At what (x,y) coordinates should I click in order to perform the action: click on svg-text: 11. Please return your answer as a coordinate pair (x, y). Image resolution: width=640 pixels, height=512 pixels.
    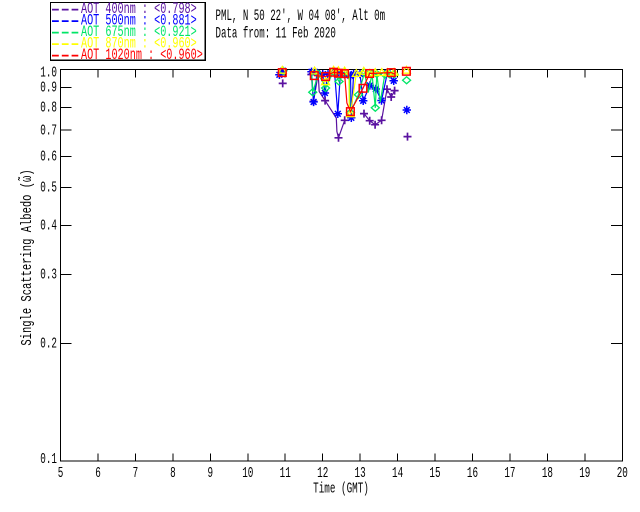
    Looking at the image, I should click on (285, 473).